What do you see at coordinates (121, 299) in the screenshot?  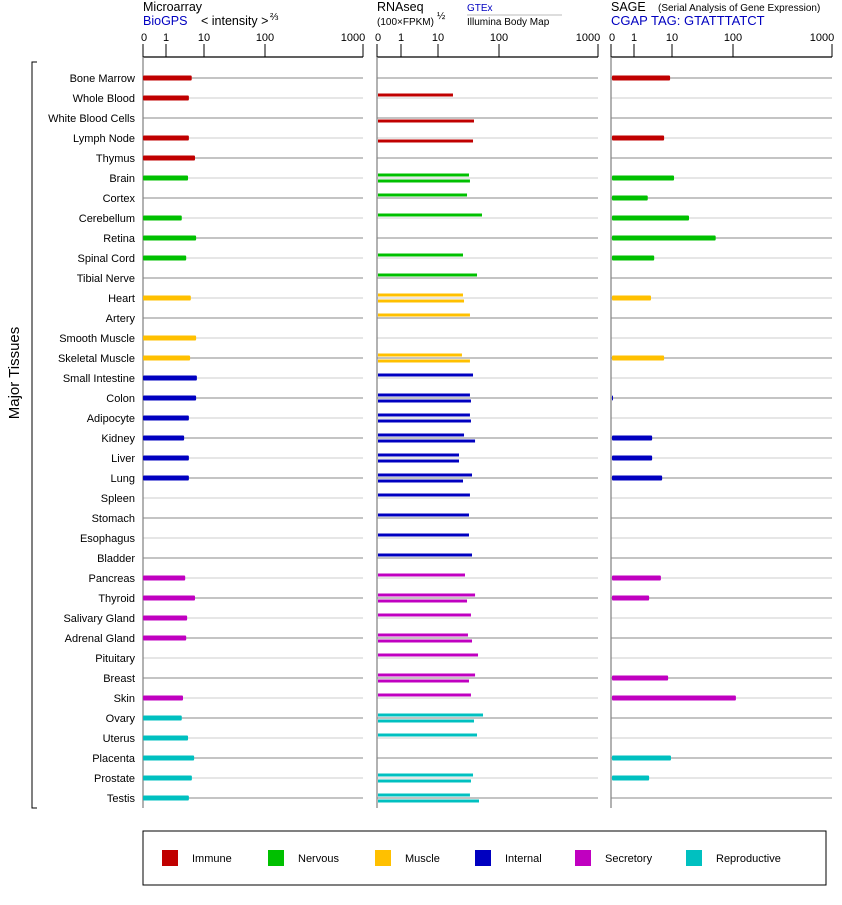 I see `tissue-label: Heart` at bounding box center [121, 299].